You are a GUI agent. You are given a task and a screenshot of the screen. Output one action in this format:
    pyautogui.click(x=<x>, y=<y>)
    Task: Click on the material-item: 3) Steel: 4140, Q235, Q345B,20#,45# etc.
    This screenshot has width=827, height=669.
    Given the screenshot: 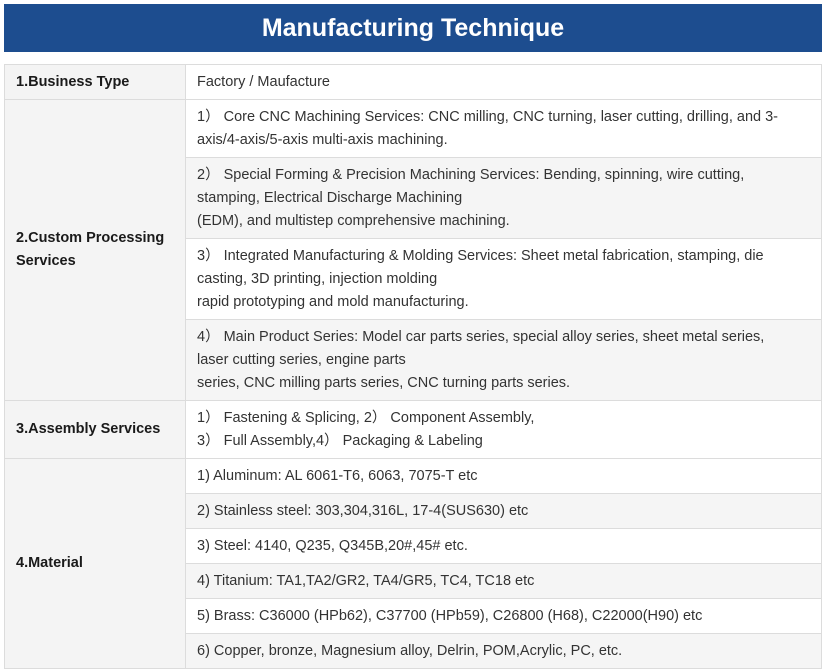 What is the action you would take?
    pyautogui.click(x=503, y=546)
    